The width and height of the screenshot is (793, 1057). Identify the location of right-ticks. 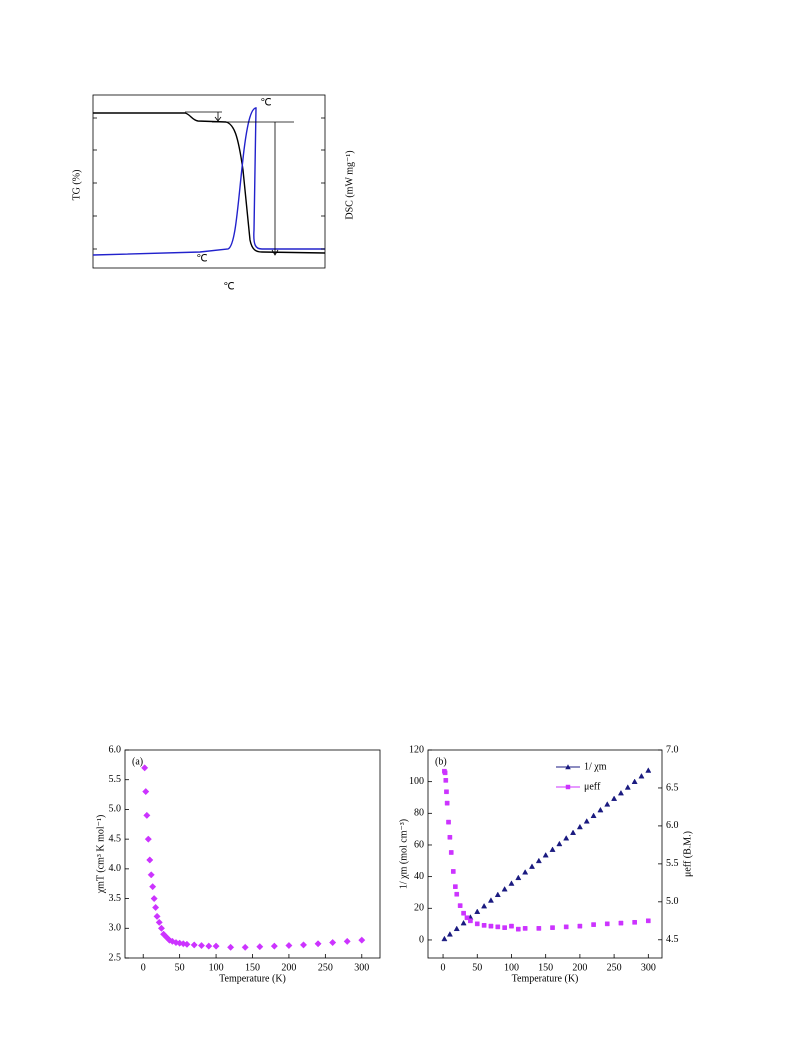
(209, 183).